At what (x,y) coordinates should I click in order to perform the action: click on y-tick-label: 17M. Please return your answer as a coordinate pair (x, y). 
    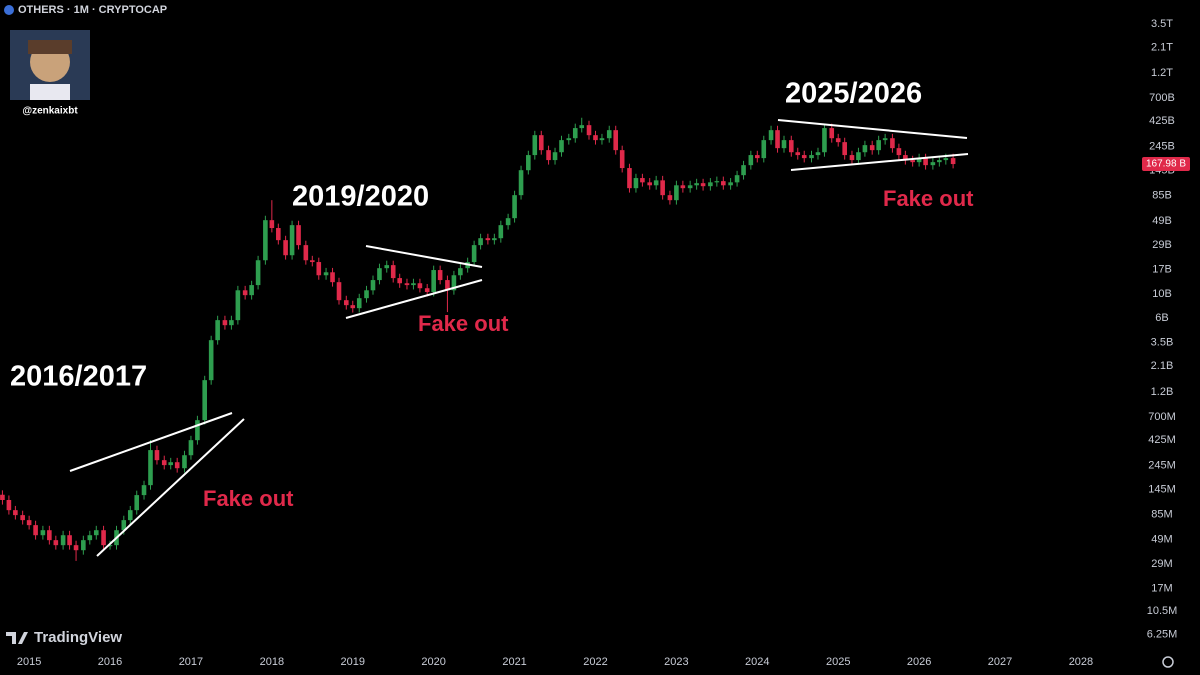
    Looking at the image, I should click on (1161, 589).